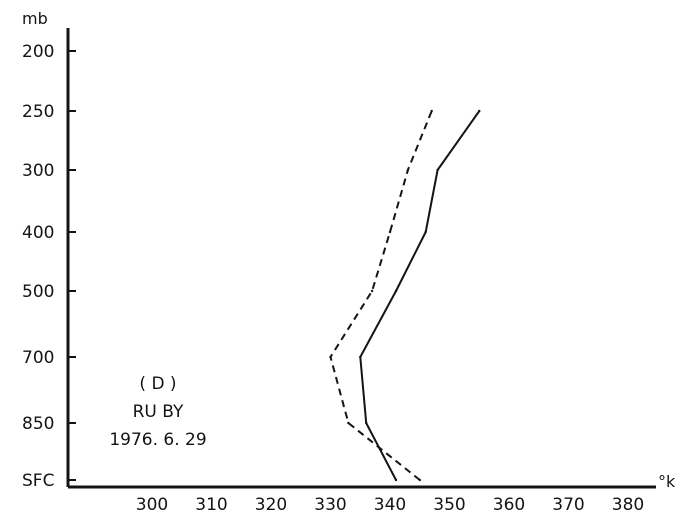  I want to click on x-ticks: 300 310 320 330 340 350 360 370 380, so click(390, 505).